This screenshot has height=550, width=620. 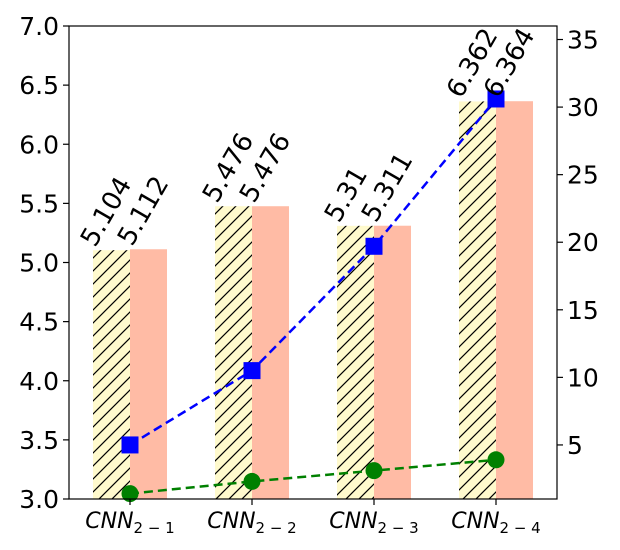 I want to click on y-left-tick-label-3: 4.5, so click(x=39, y=322).